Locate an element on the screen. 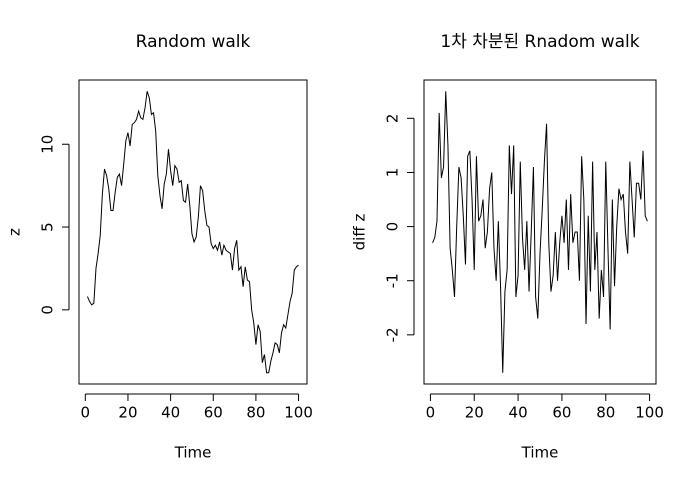  y-tick-label: 10 is located at coordinates (48, 144).